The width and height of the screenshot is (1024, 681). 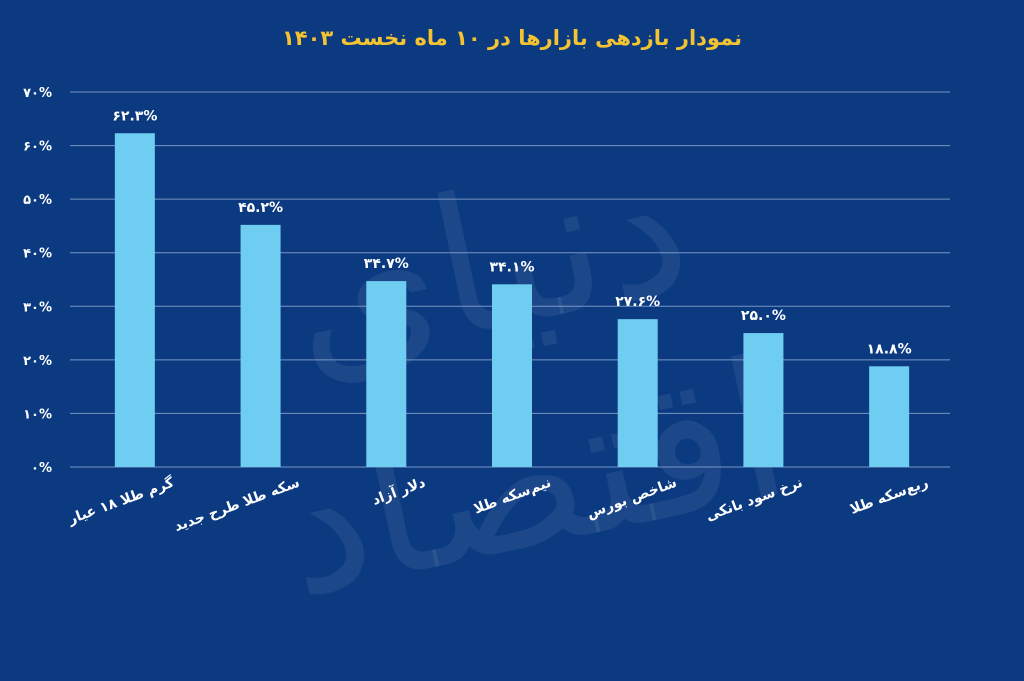 What do you see at coordinates (763, 316) in the screenshot?
I see `bar-value-label: ۲۵.۰%` at bounding box center [763, 316].